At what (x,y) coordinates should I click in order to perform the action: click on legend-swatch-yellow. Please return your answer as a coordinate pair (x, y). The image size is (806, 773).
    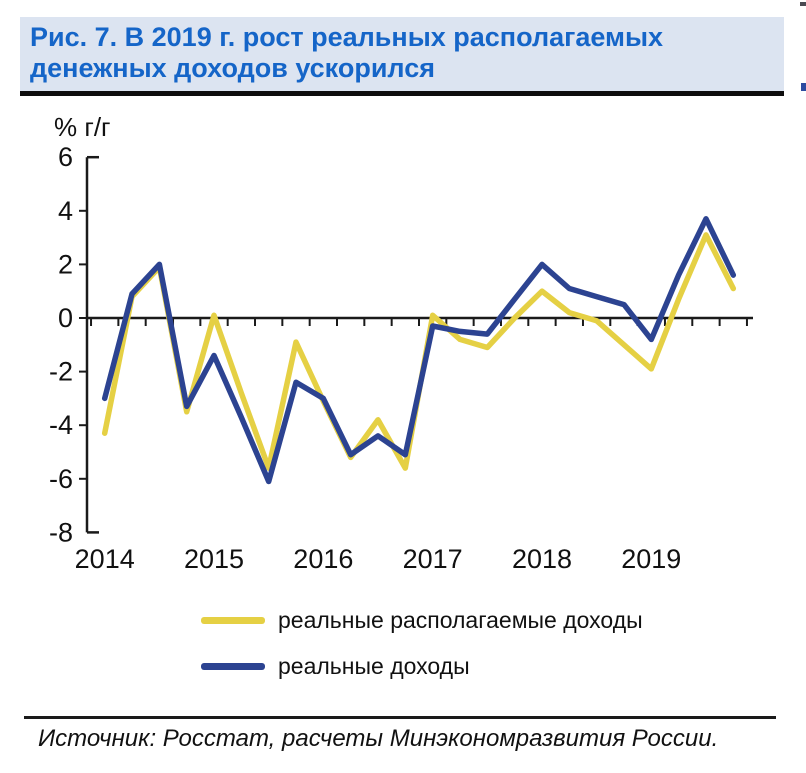
    Looking at the image, I should click on (233, 620).